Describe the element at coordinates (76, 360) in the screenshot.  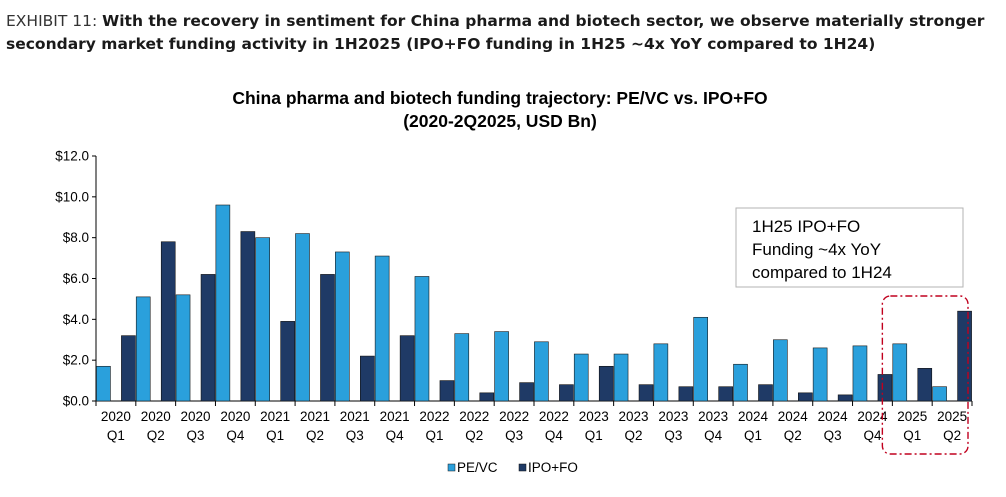
I see `y-tick-label: $2.0` at that location.